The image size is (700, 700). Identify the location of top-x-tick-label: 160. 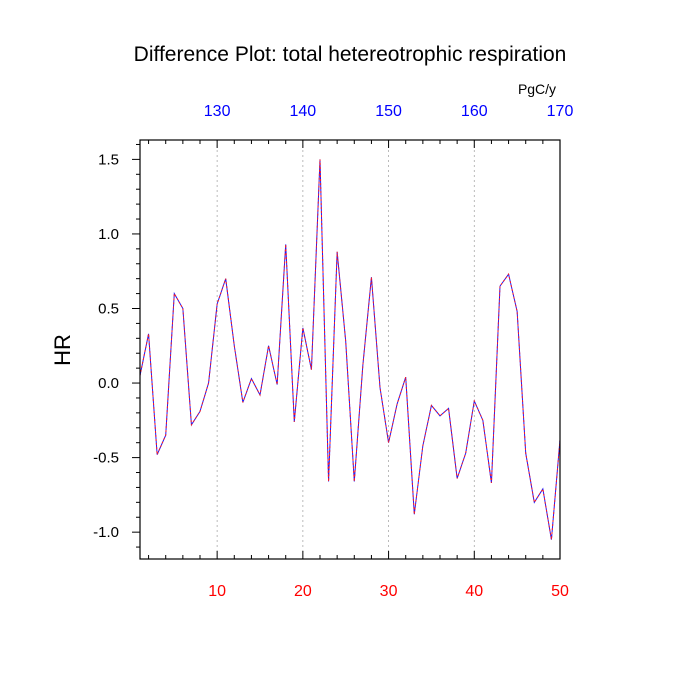
(474, 111).